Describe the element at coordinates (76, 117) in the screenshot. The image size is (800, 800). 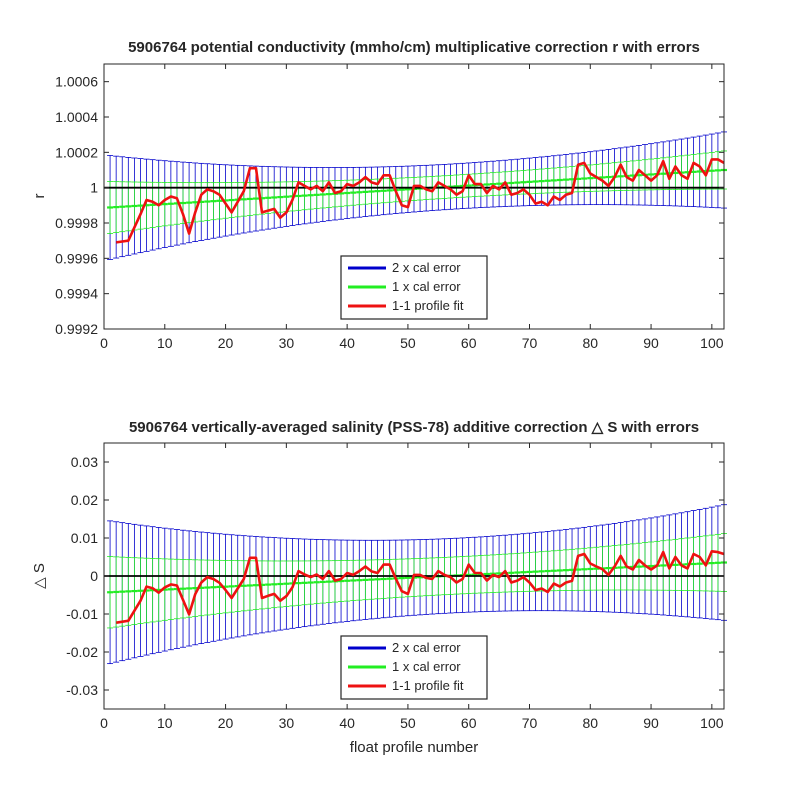
I see `top-y-tick-label: 1.0004` at that location.